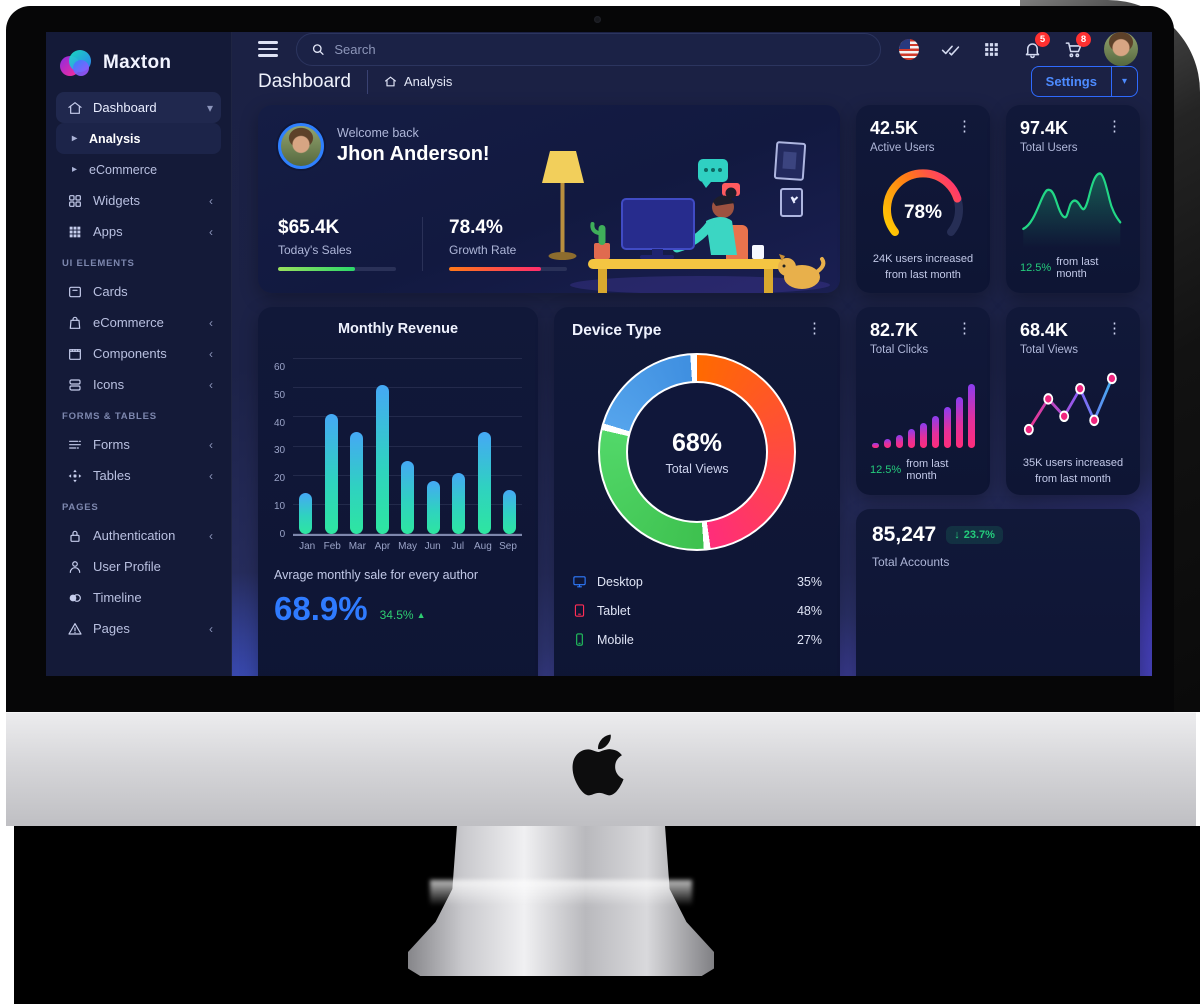  Describe the element at coordinates (614, 610) in the screenshot. I see `legend-label: Tablet` at that location.